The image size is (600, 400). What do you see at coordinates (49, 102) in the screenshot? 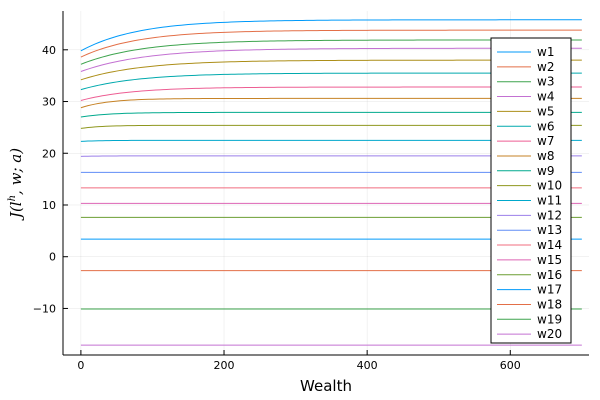
I see `y-tick-label: 30` at bounding box center [49, 102].